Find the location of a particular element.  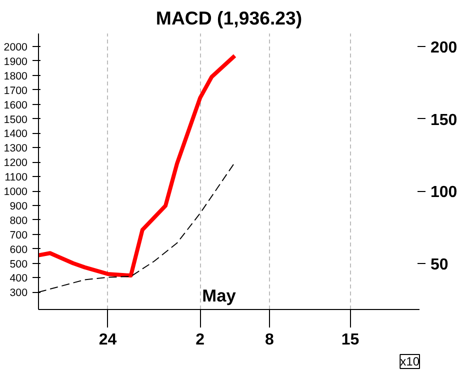

y-tick-label: 300 is located at coordinates (19, 293).